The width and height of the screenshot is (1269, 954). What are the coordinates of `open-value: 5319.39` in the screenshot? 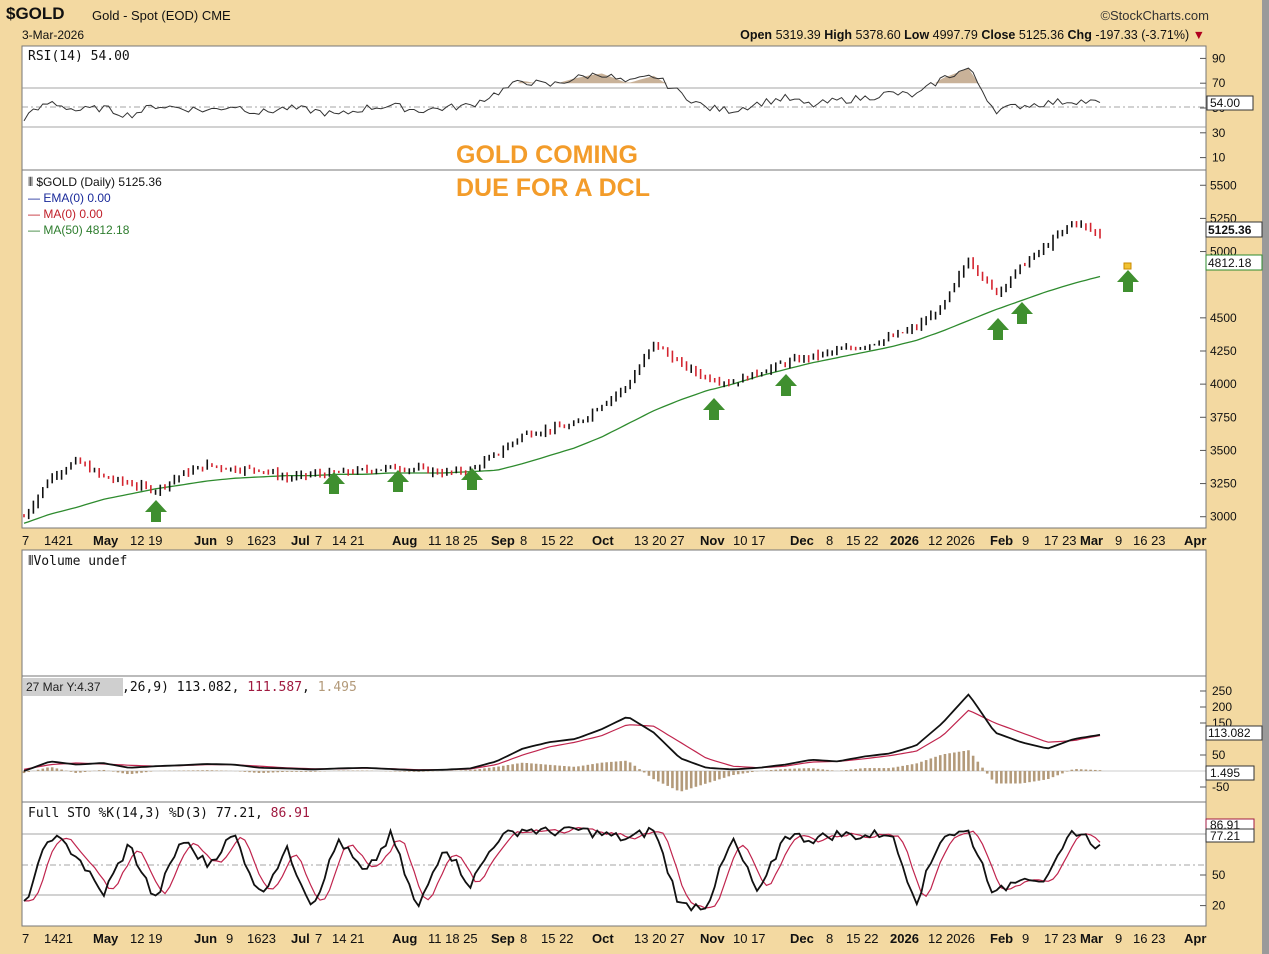 It's located at (798, 35).